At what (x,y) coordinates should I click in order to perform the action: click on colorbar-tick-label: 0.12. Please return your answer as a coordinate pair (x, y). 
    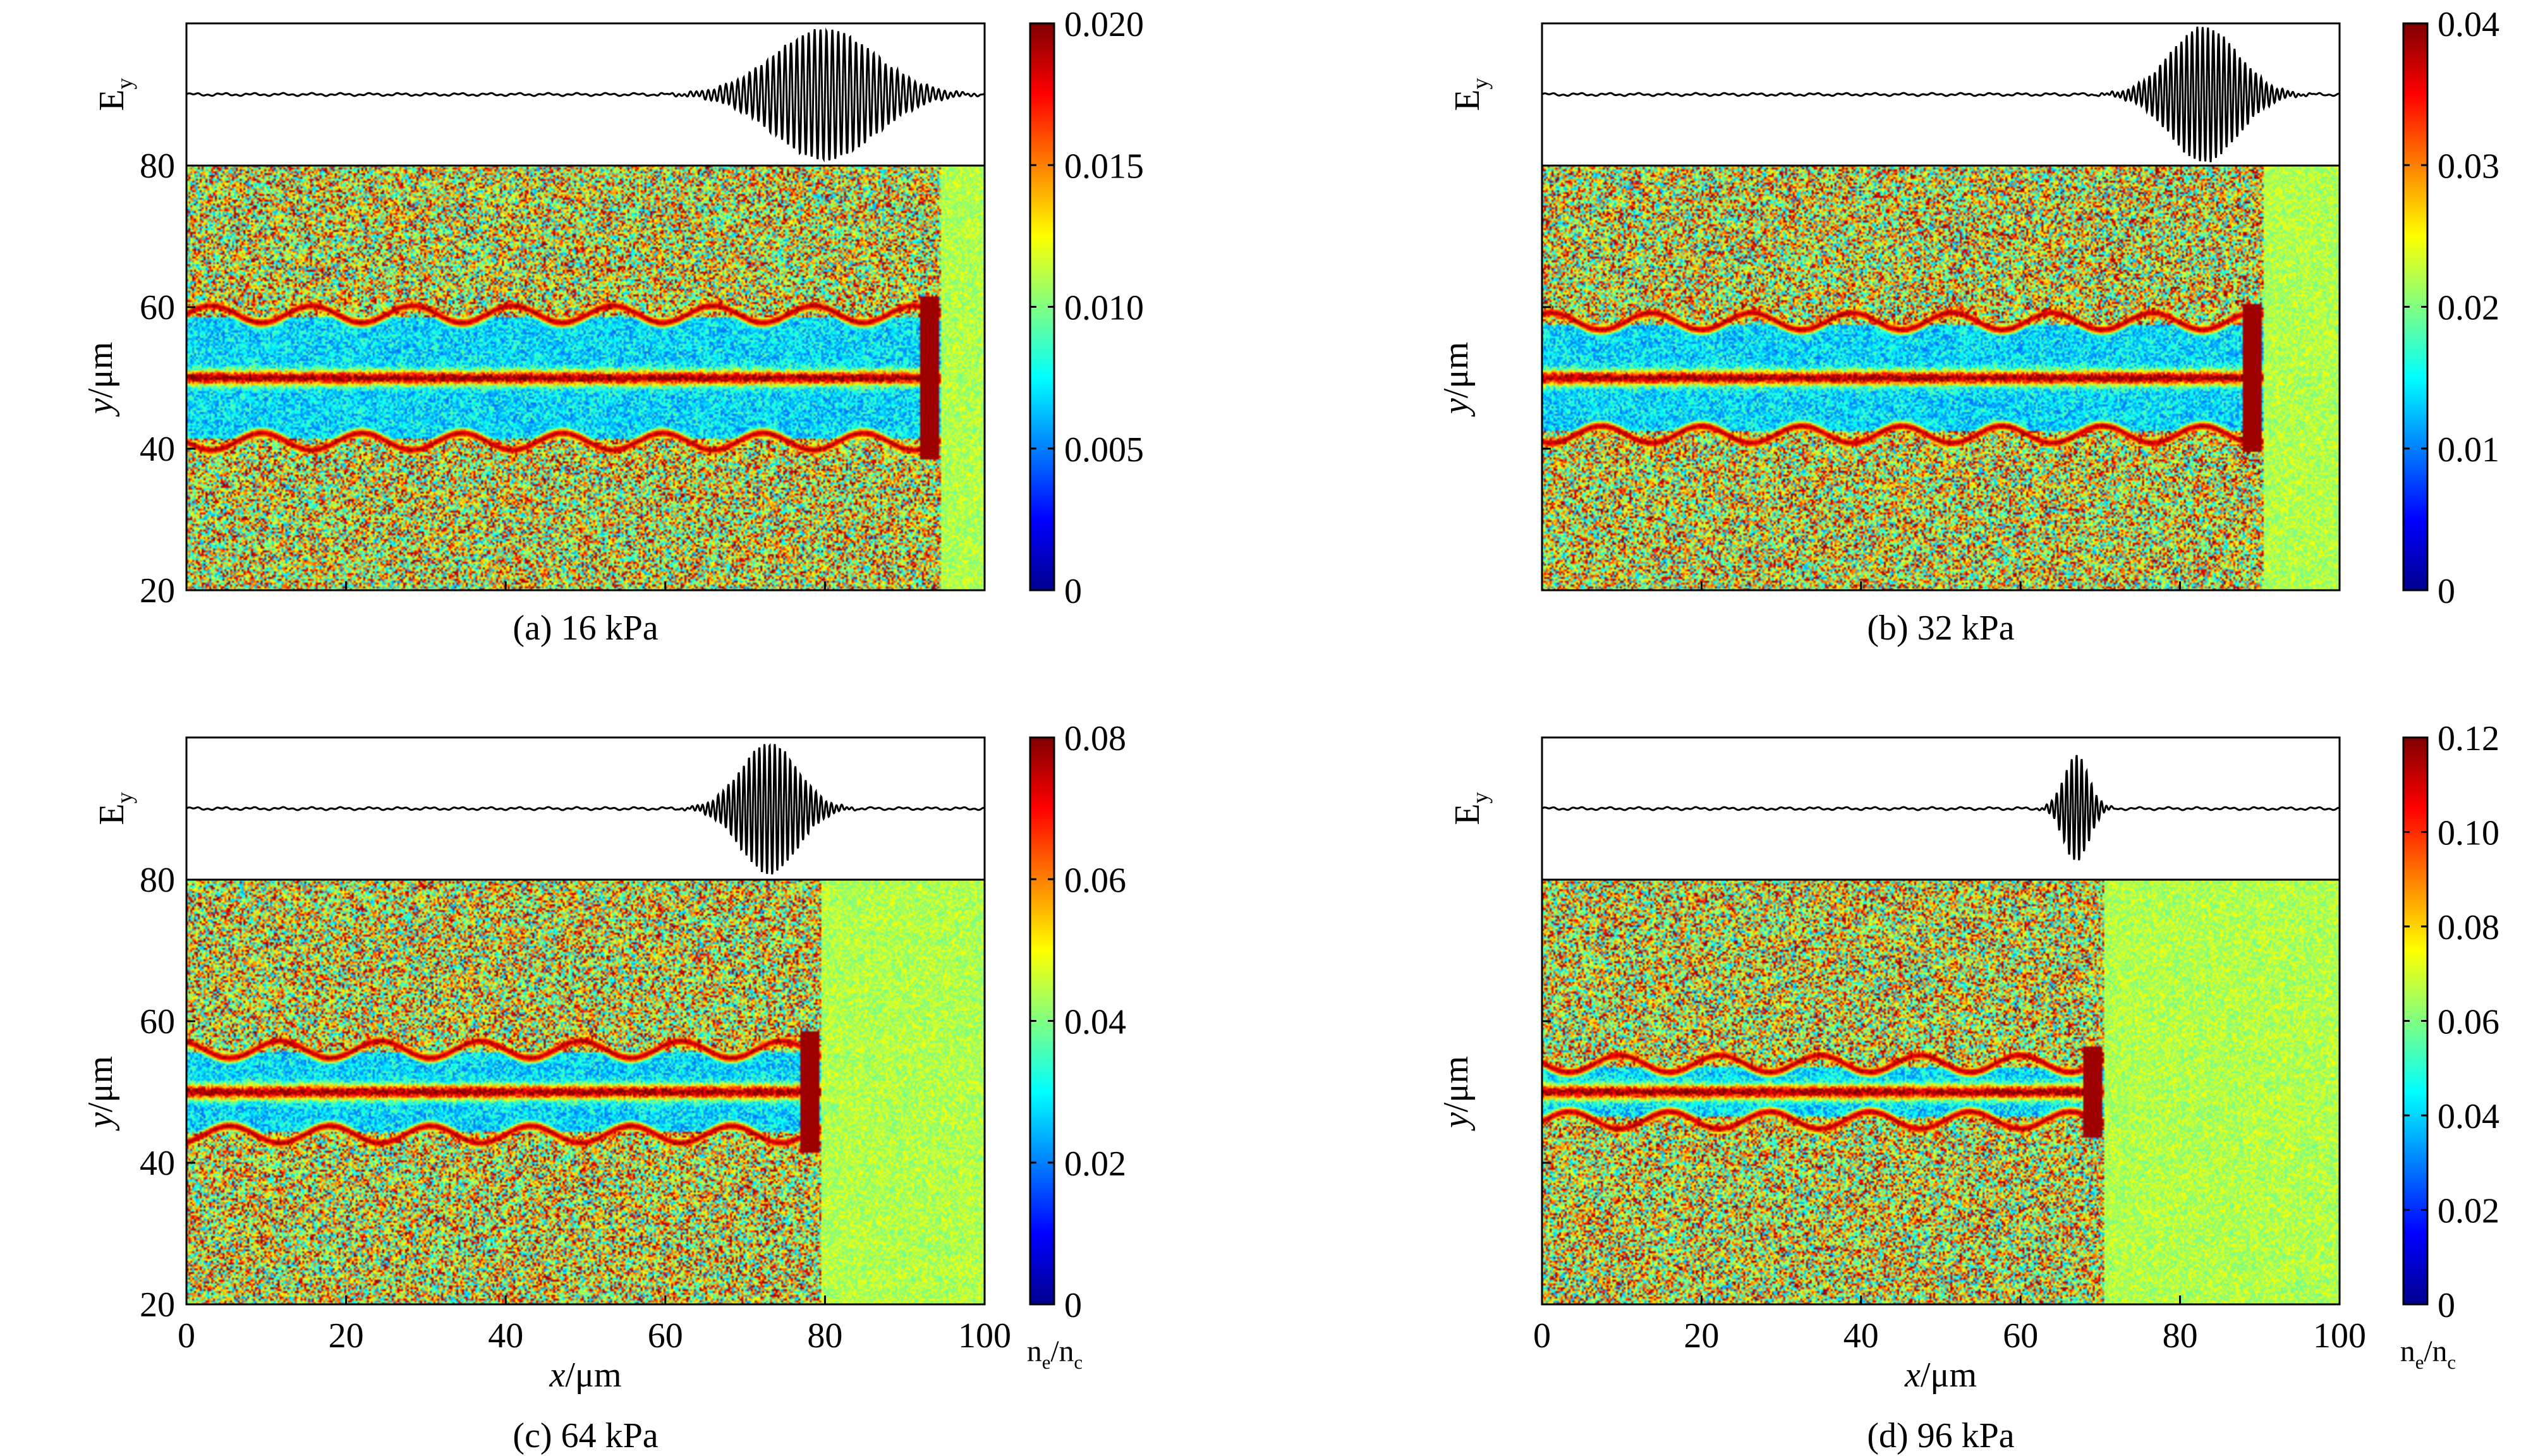
    Looking at the image, I should click on (2468, 738).